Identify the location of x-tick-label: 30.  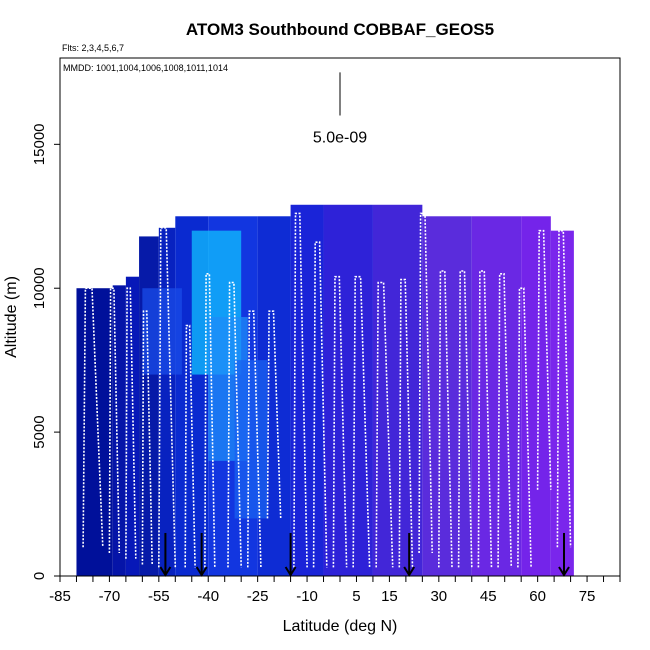
(438, 596).